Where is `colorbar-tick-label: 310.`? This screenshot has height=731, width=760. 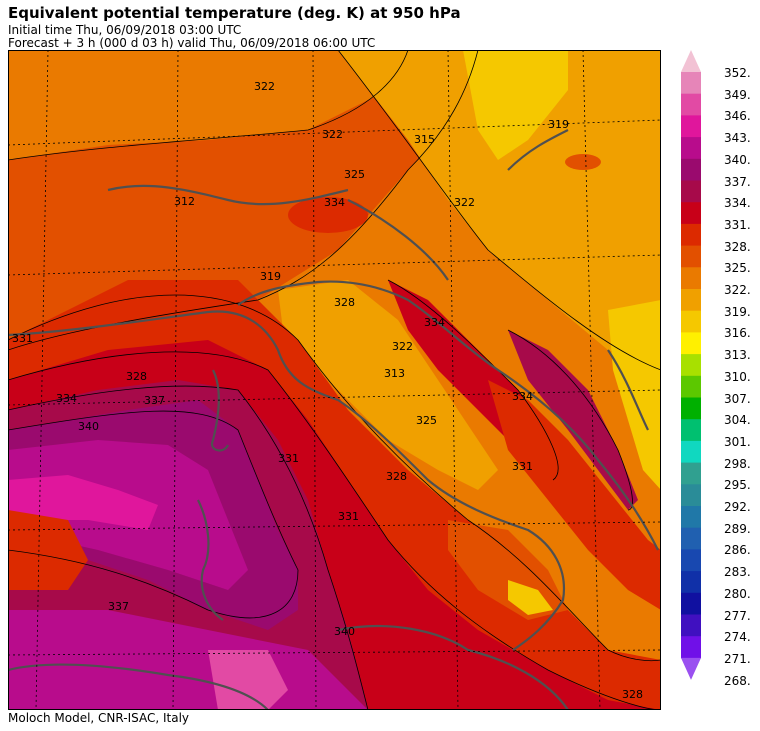
colorbar-tick-label: 310. is located at coordinates (737, 376).